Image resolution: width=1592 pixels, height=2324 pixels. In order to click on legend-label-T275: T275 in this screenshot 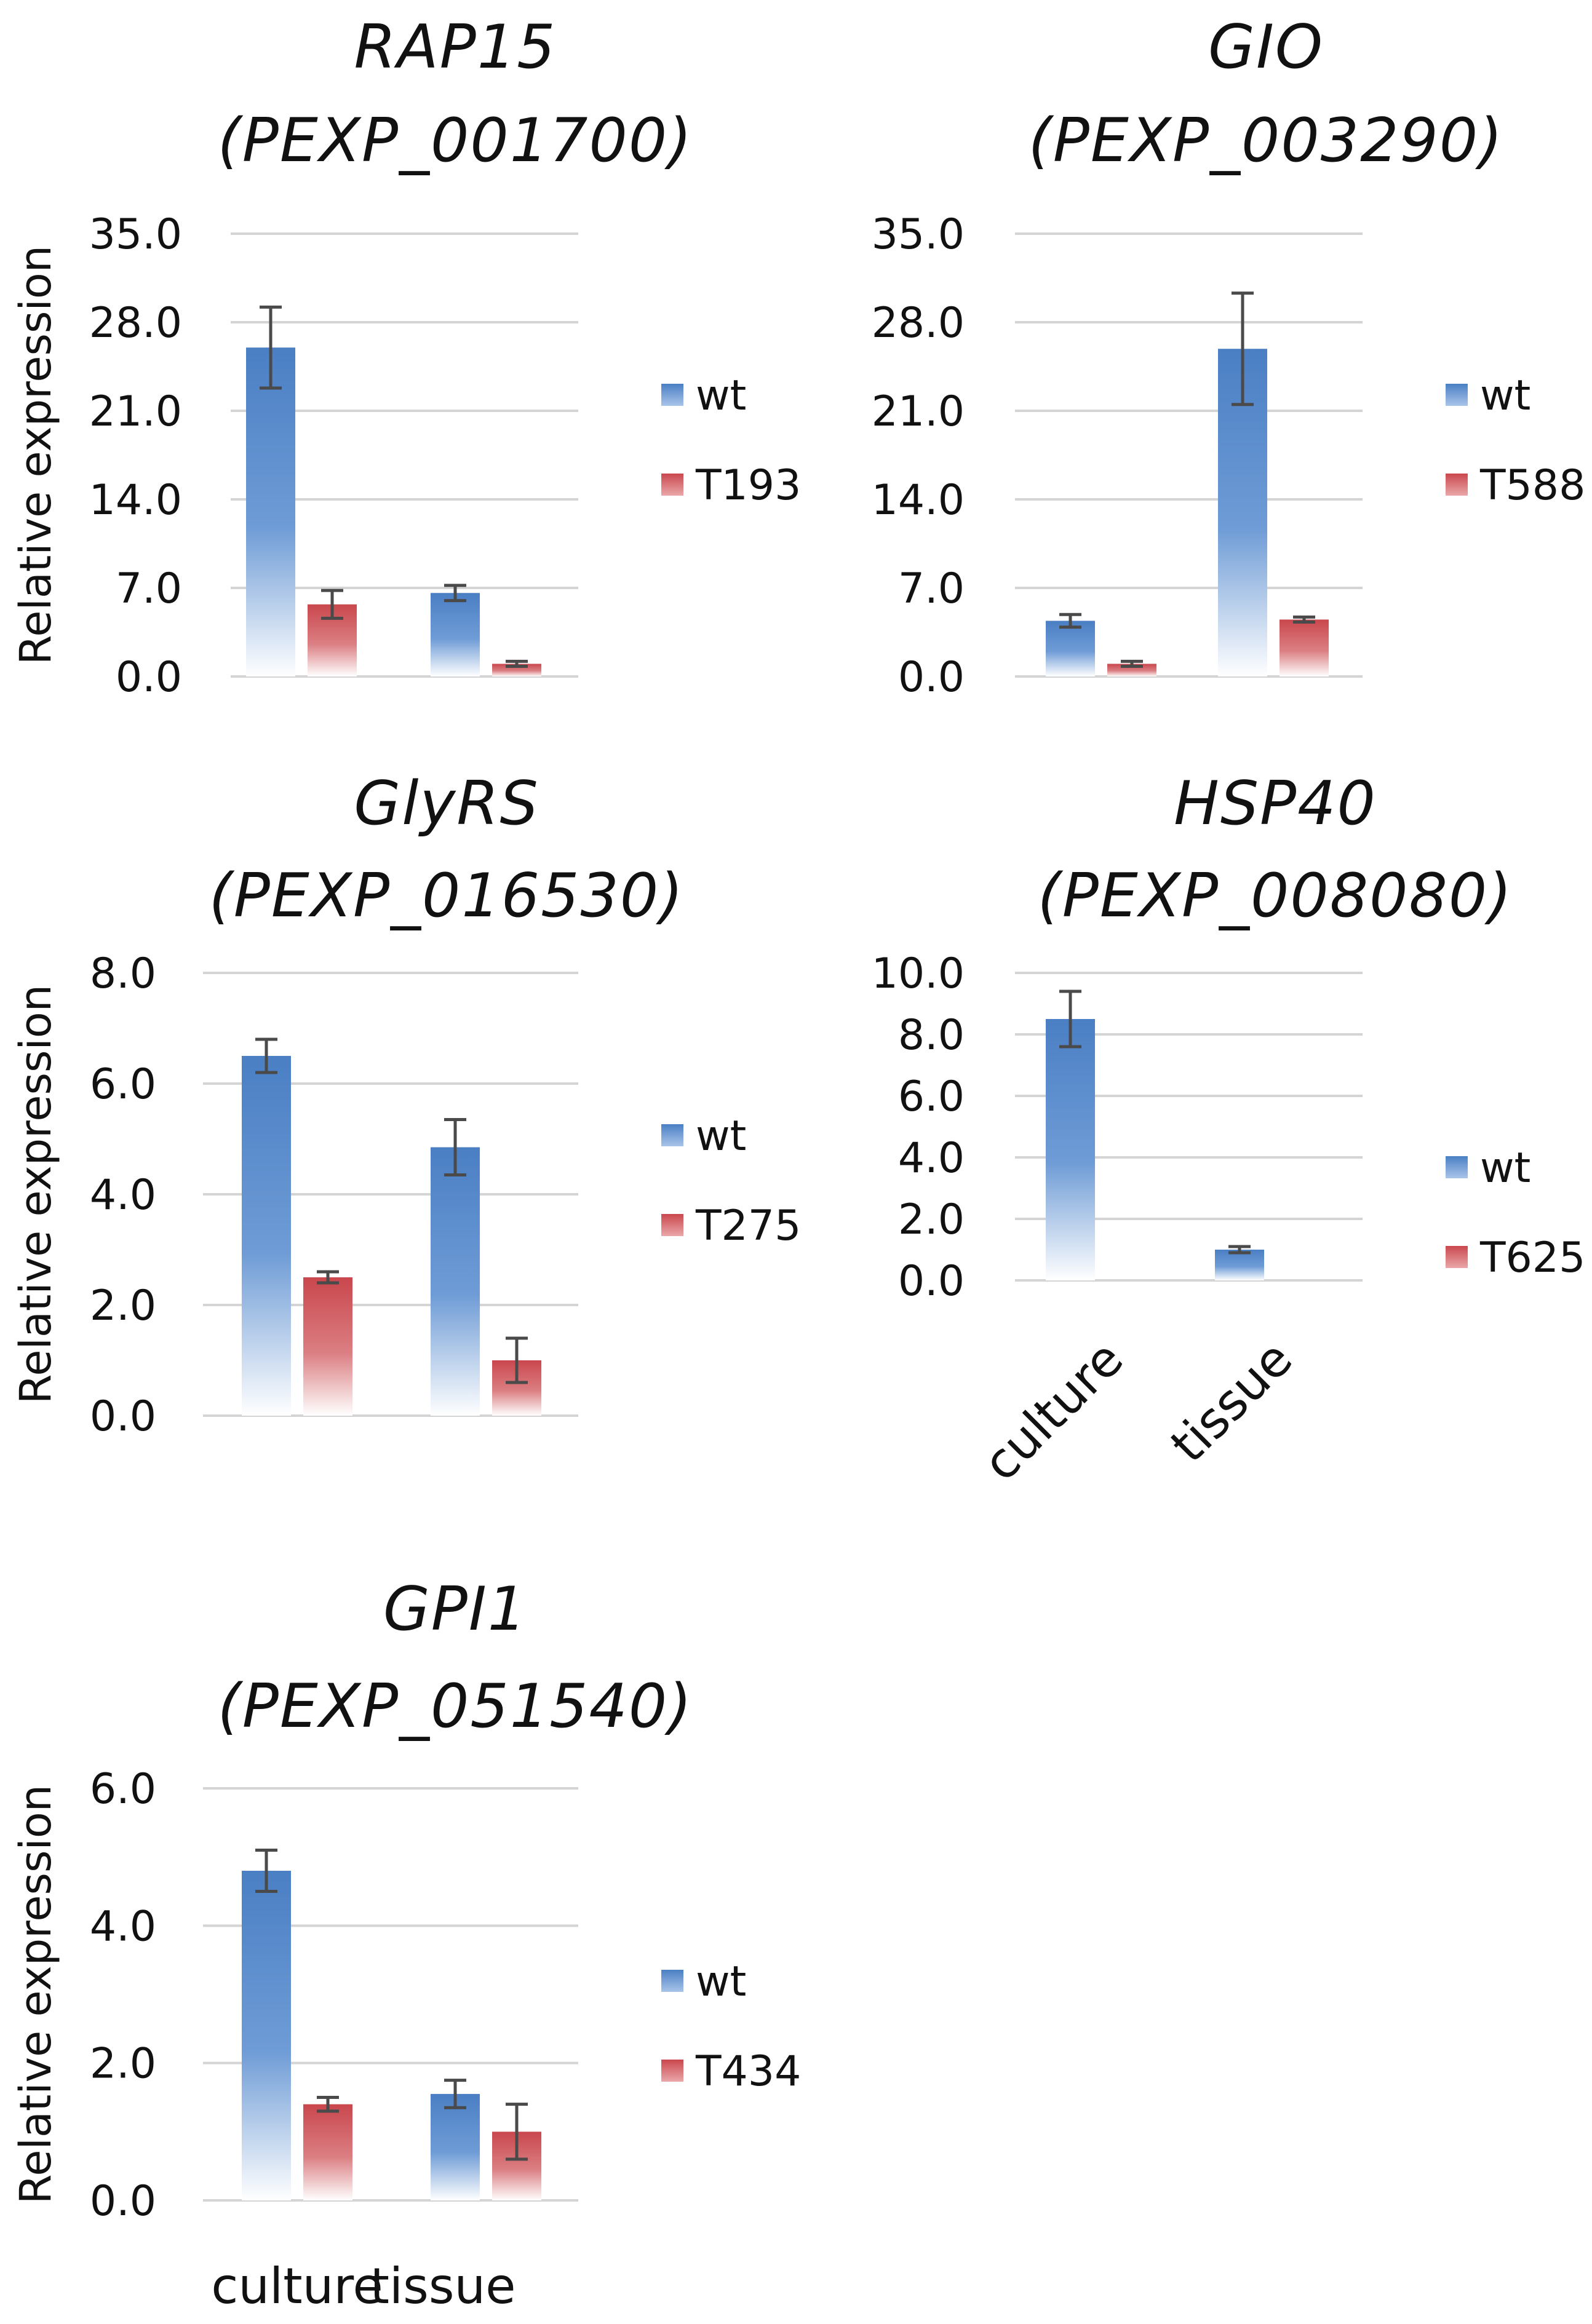, I will do `click(748, 1226)`.